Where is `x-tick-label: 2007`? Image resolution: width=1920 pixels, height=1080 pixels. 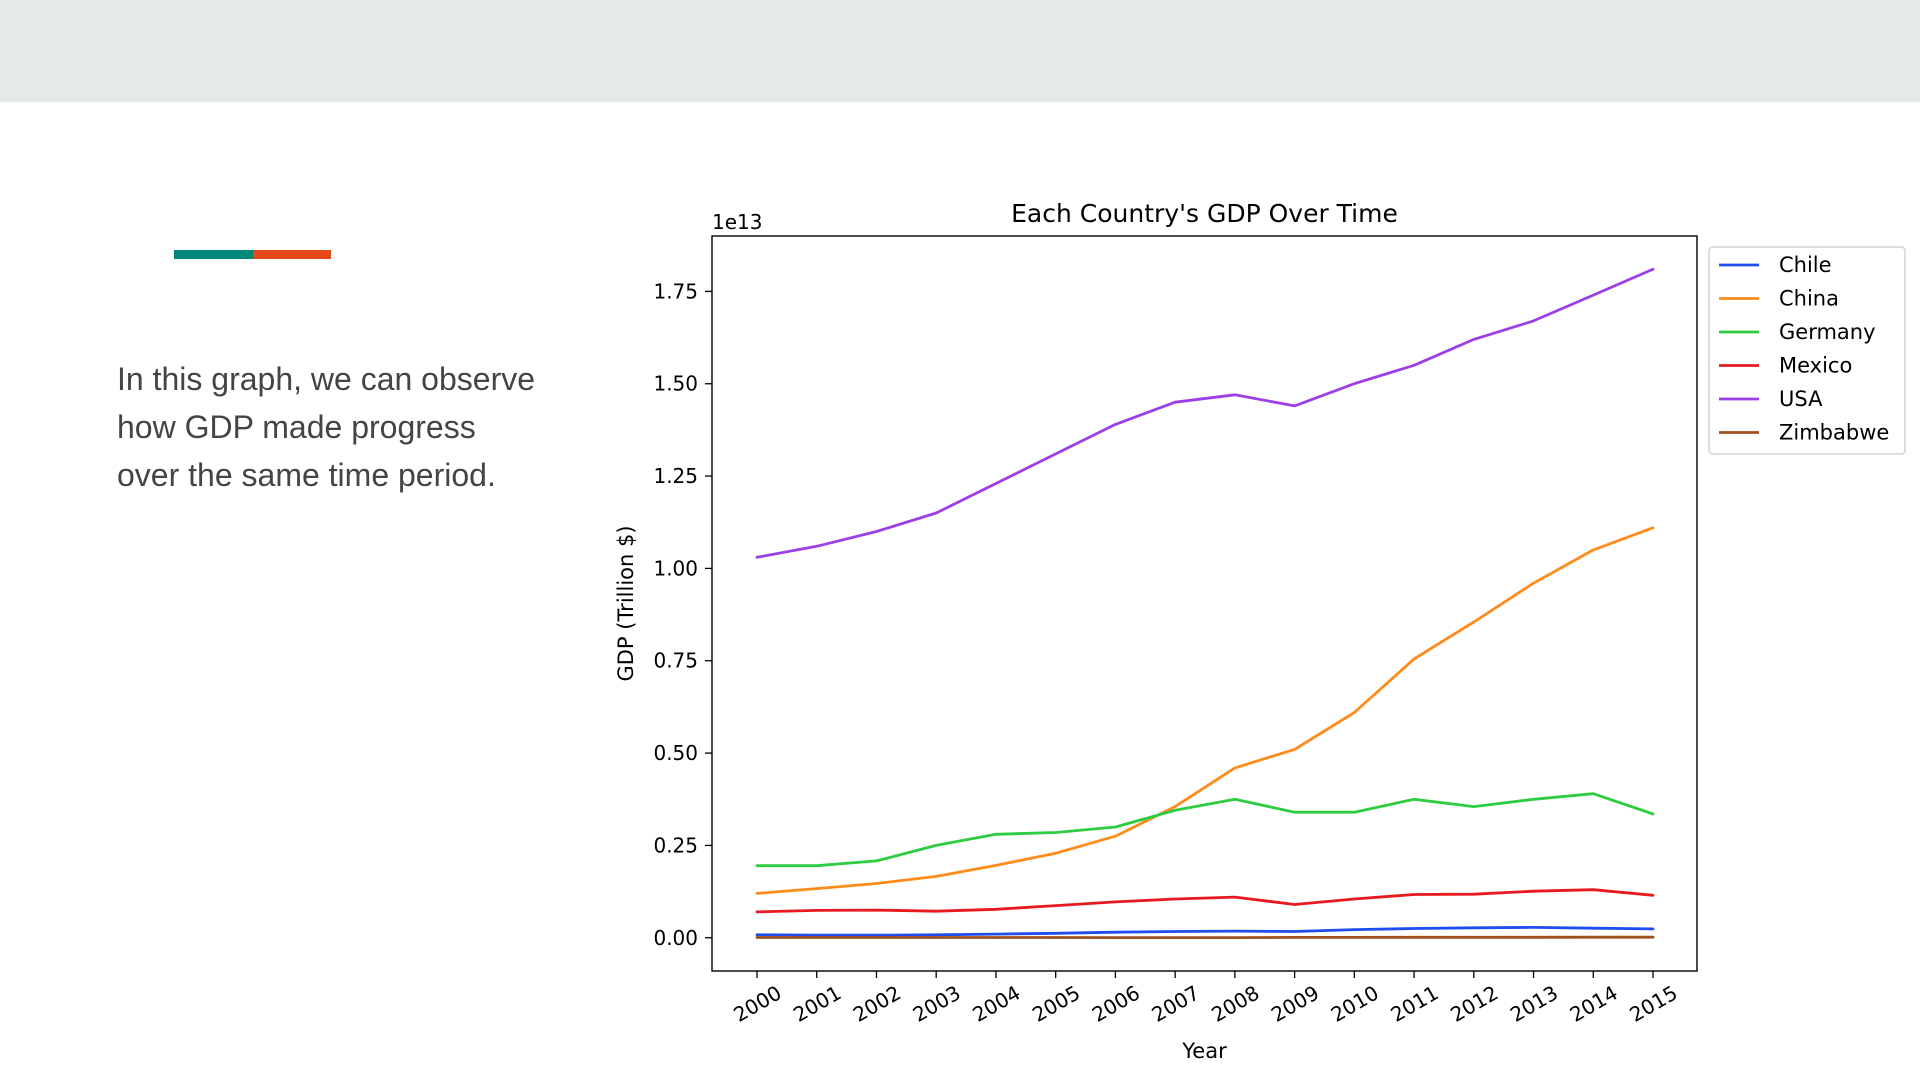
x-tick-label: 2007 is located at coordinates (1176, 1004).